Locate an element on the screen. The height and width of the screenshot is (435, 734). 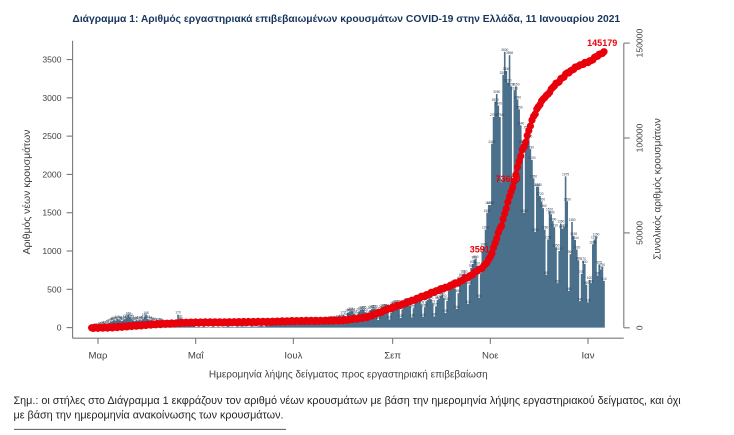
svg-text: 560 is located at coordinates (587, 283).